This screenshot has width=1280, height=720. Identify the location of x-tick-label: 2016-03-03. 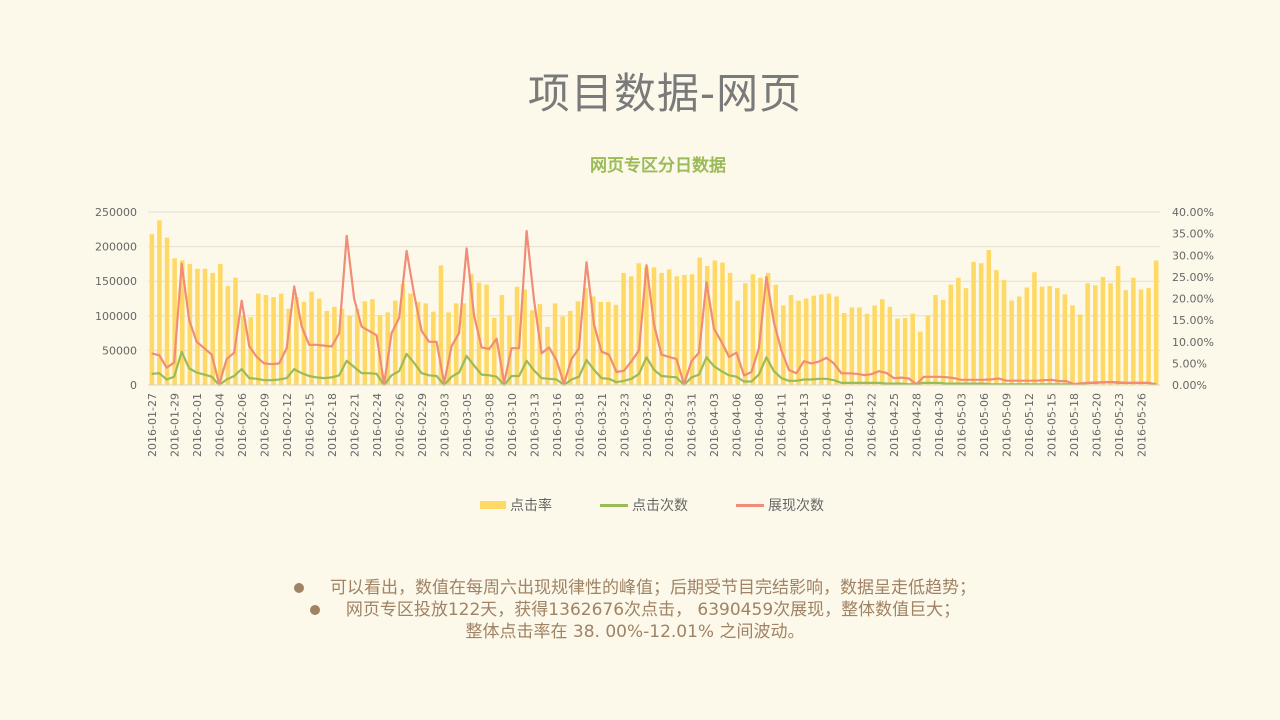
(444, 425).